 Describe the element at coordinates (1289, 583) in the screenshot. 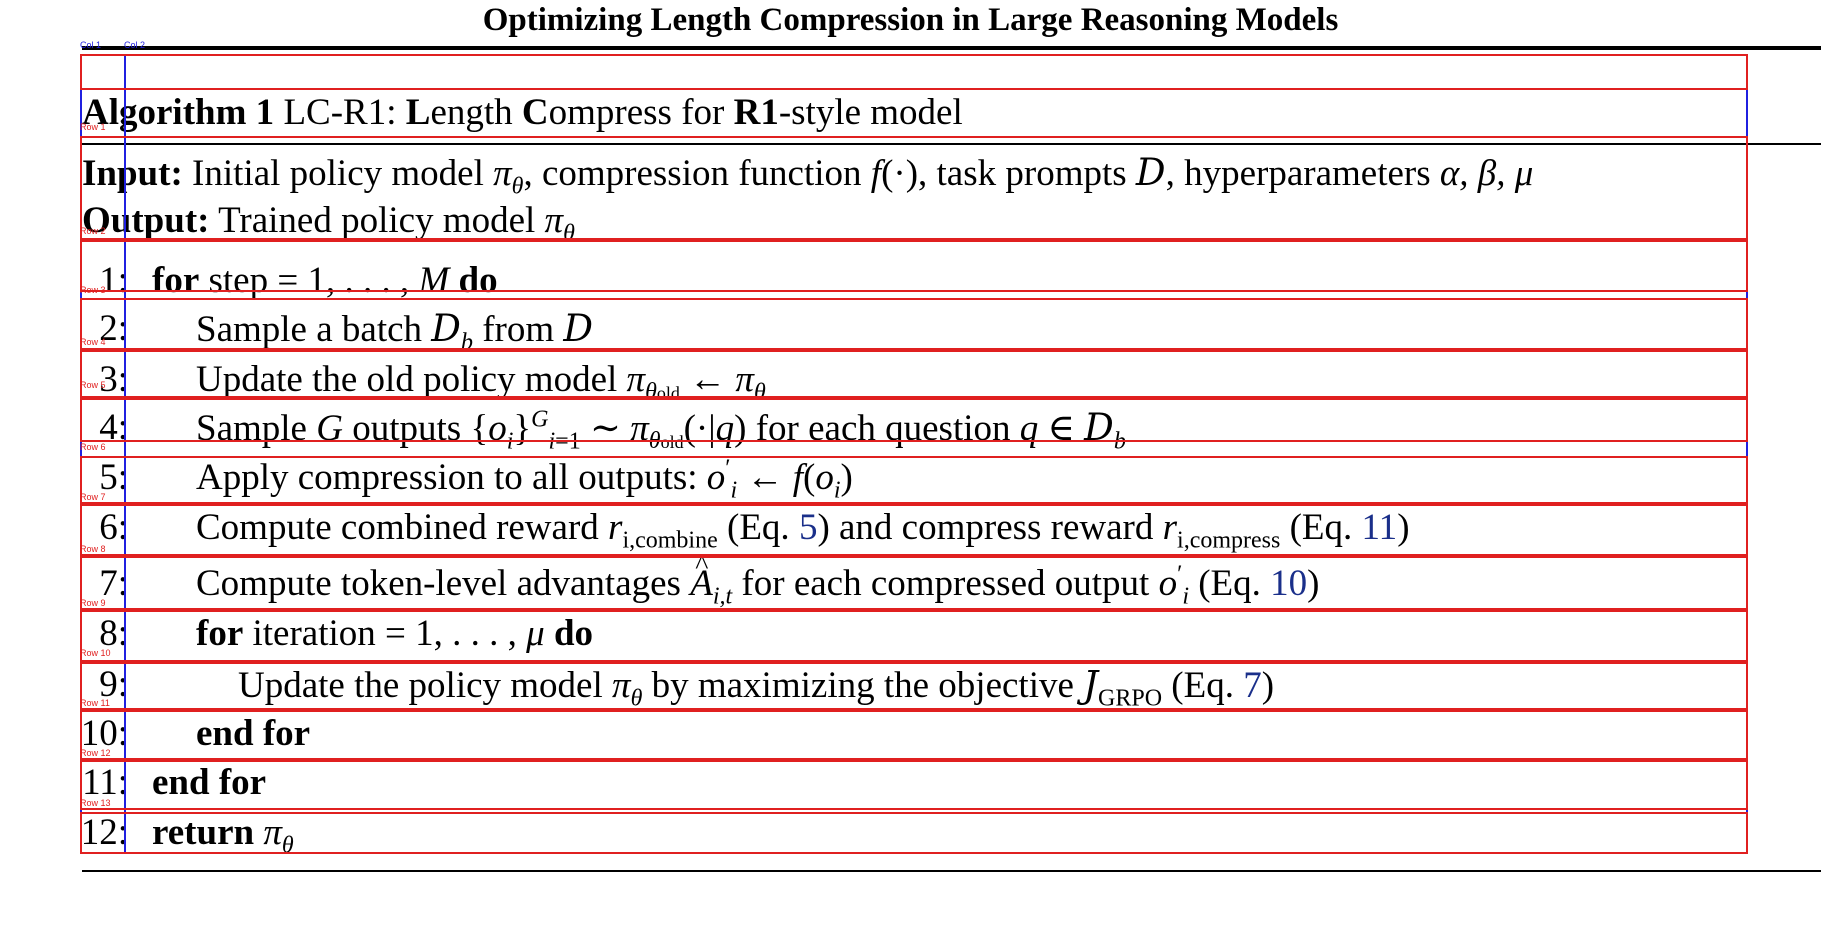

I see `equation-ref: 10` at that location.